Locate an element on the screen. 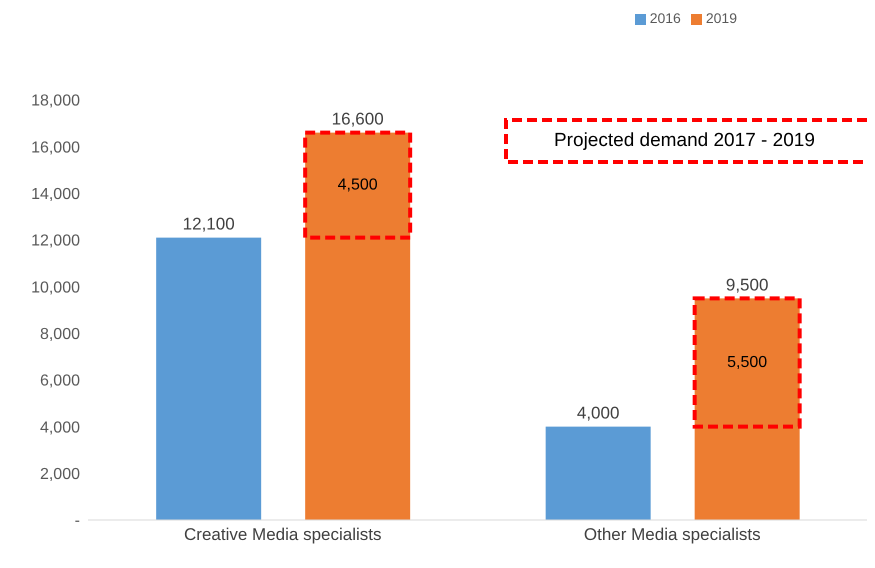 This screenshot has height=568, width=875. annotation: 4,500 is located at coordinates (358, 185).